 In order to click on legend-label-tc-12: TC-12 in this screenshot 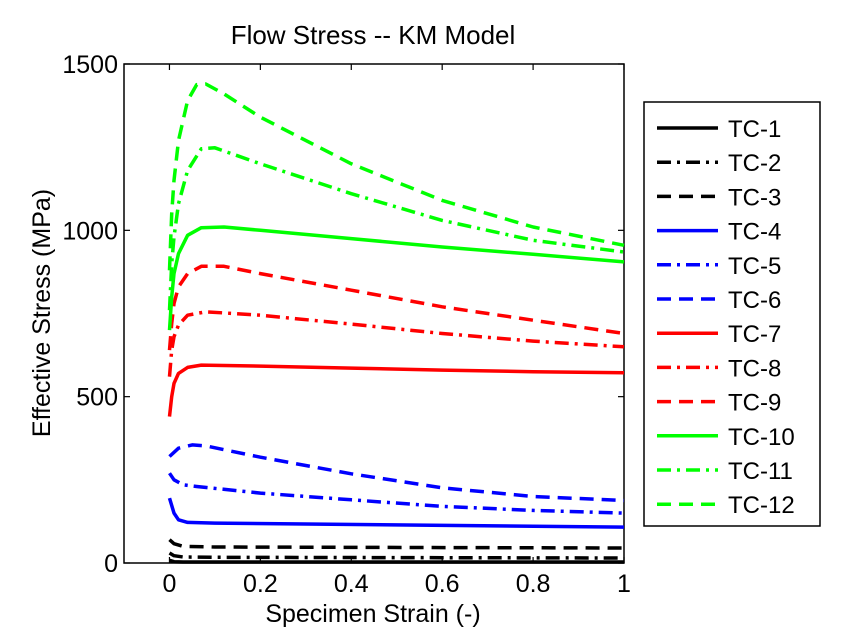, I will do `click(761, 505)`.